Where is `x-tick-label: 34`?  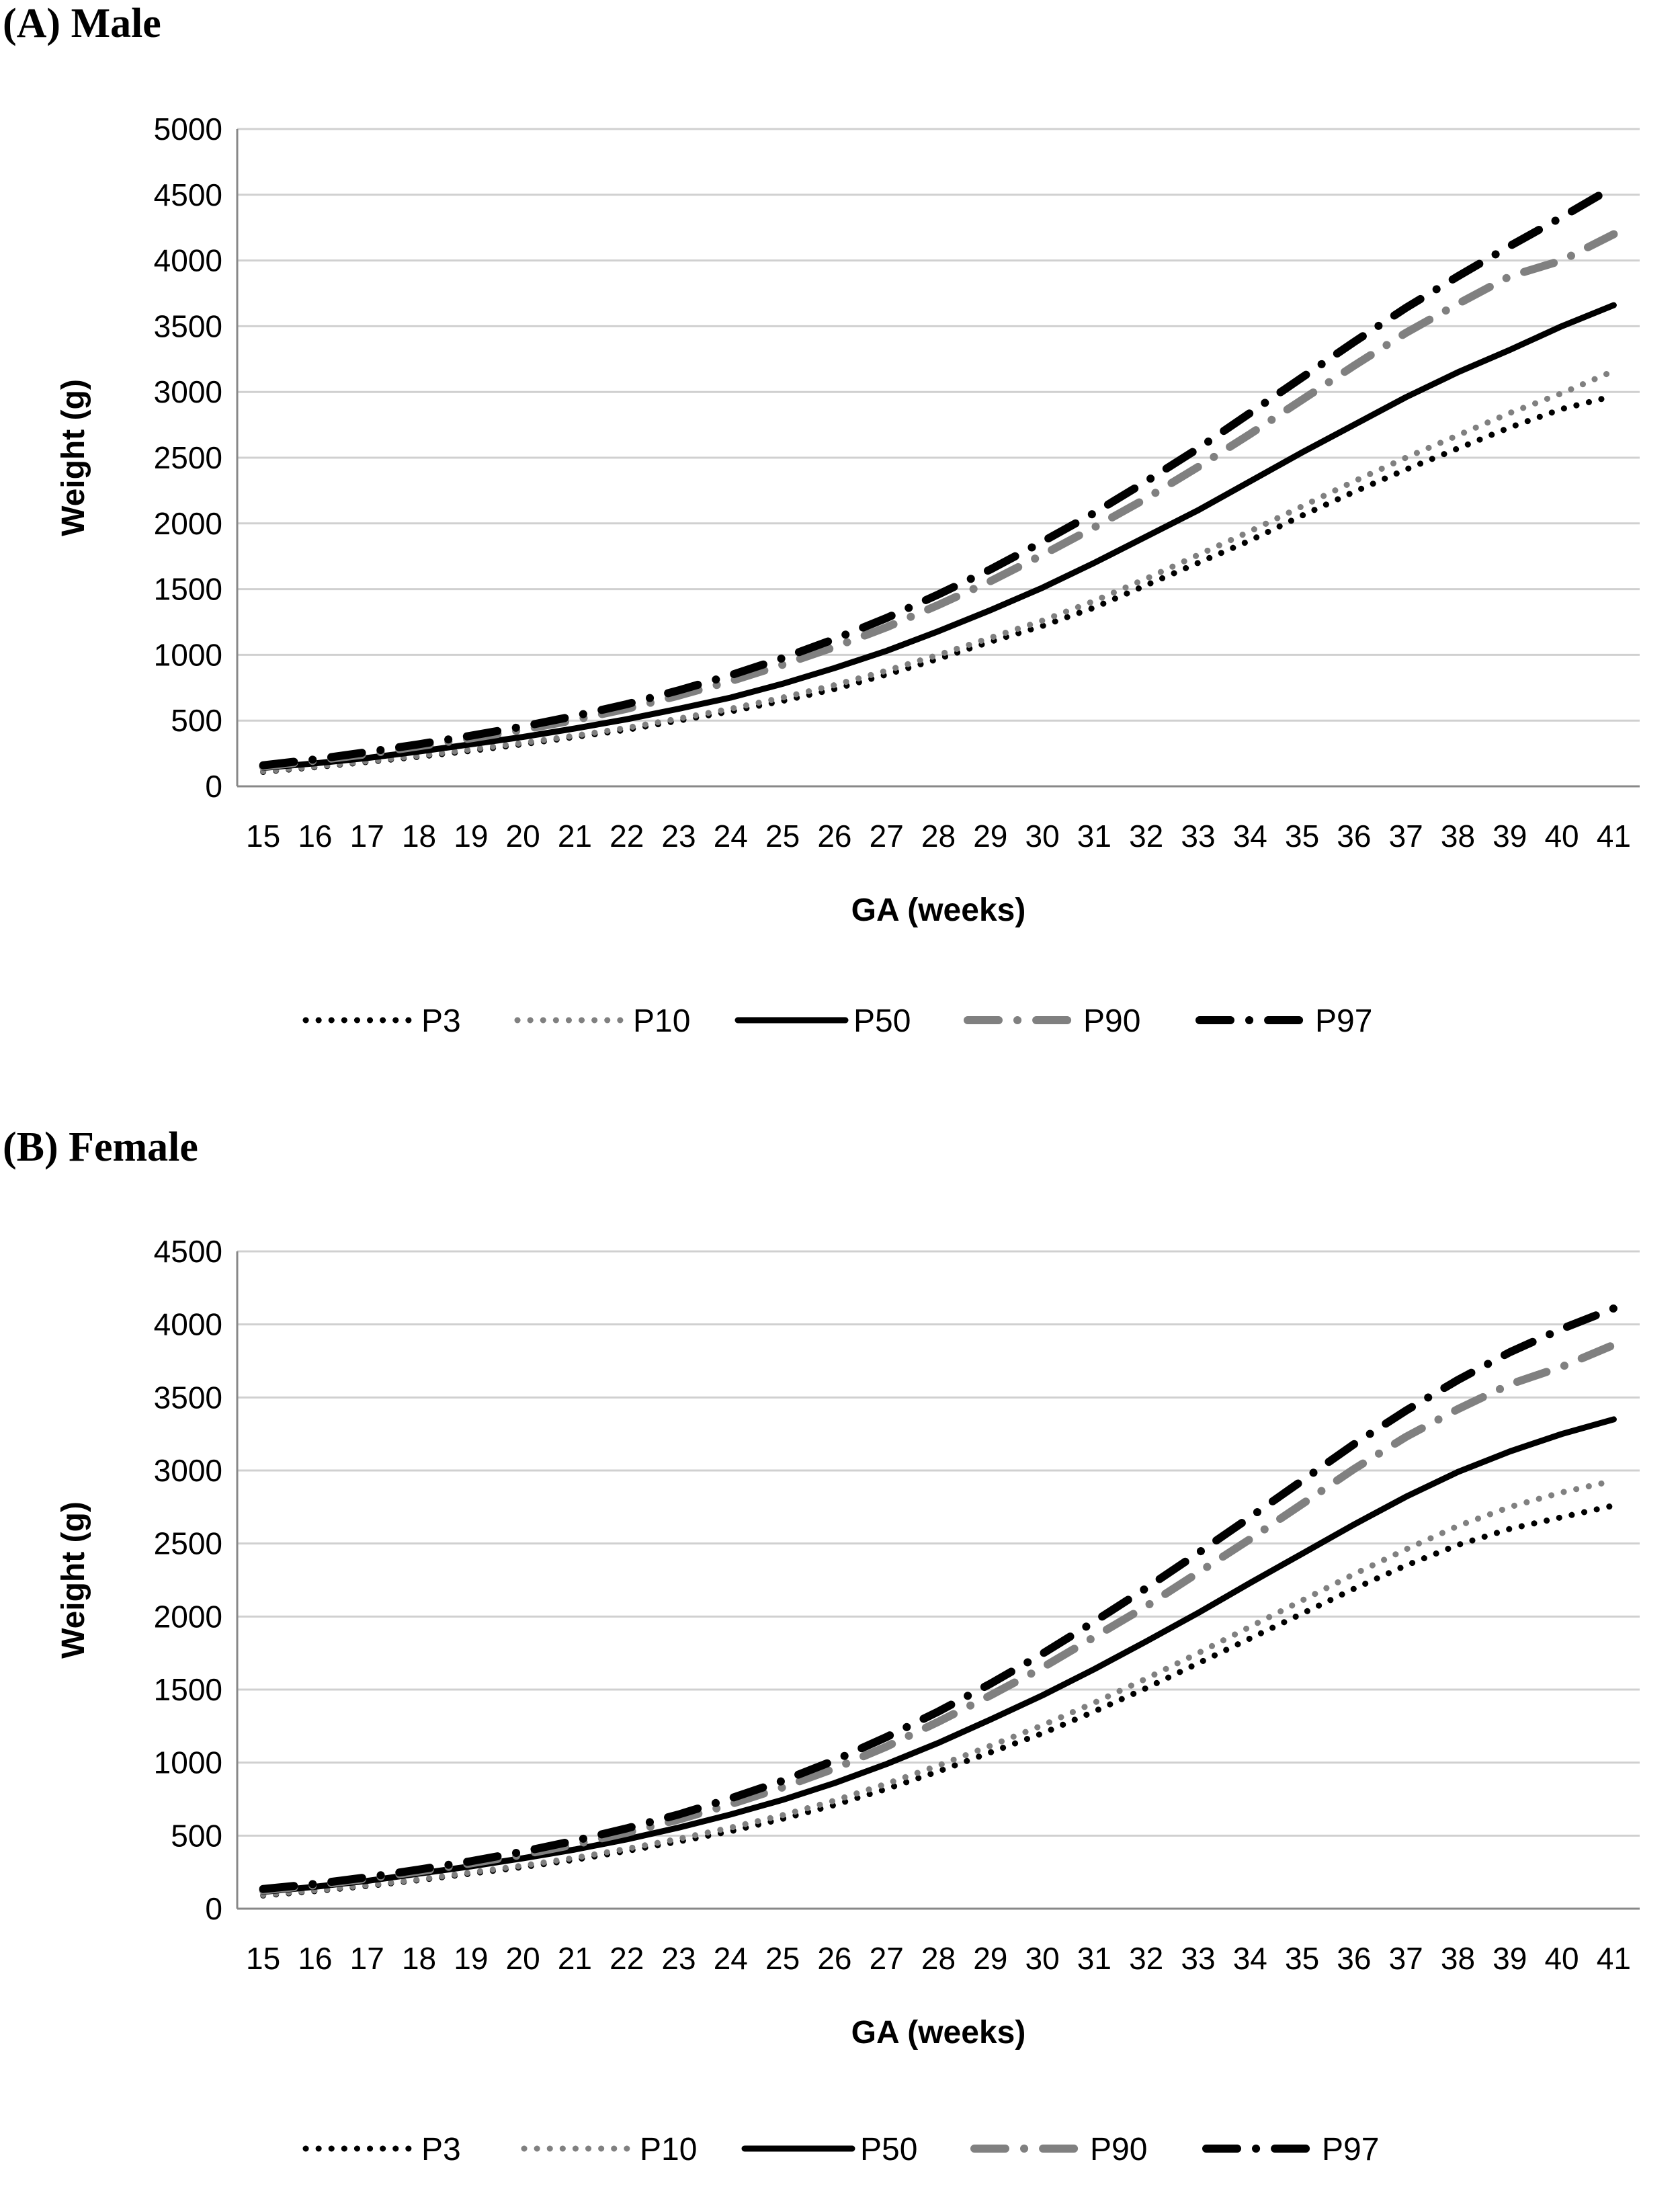
x-tick-label: 34 is located at coordinates (1250, 836).